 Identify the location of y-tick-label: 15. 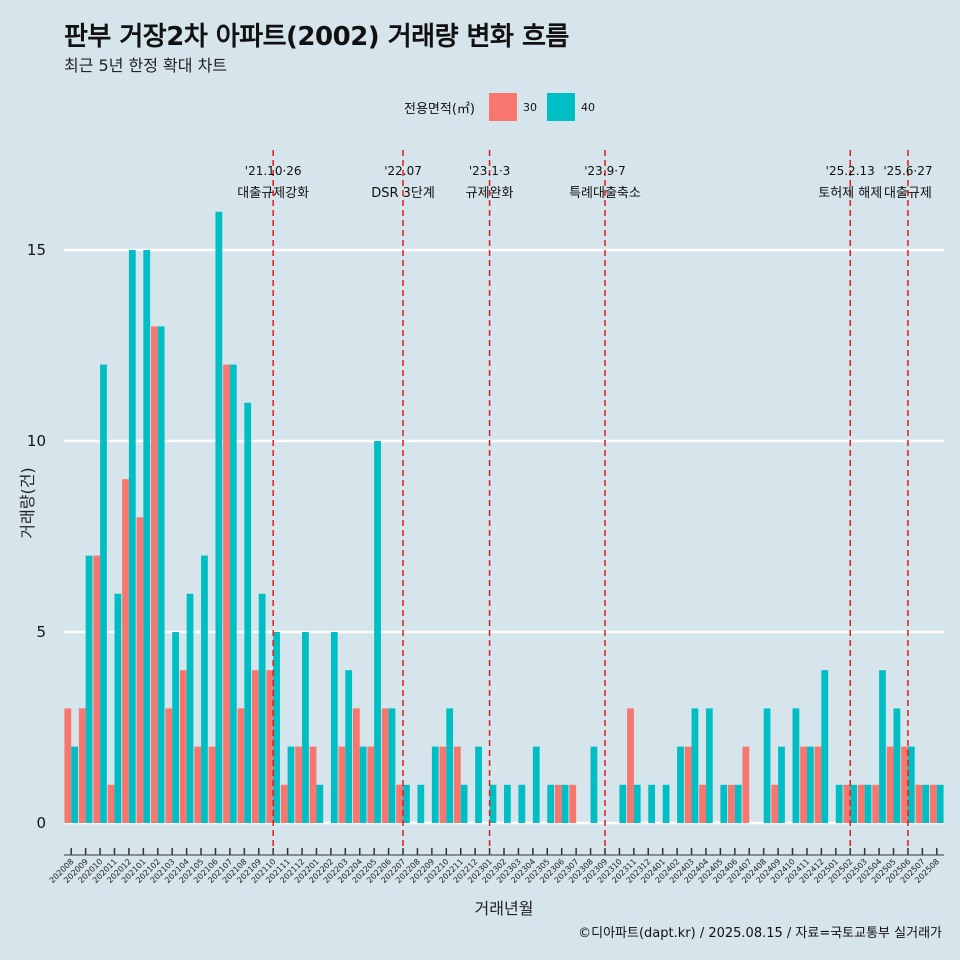
(36, 250).